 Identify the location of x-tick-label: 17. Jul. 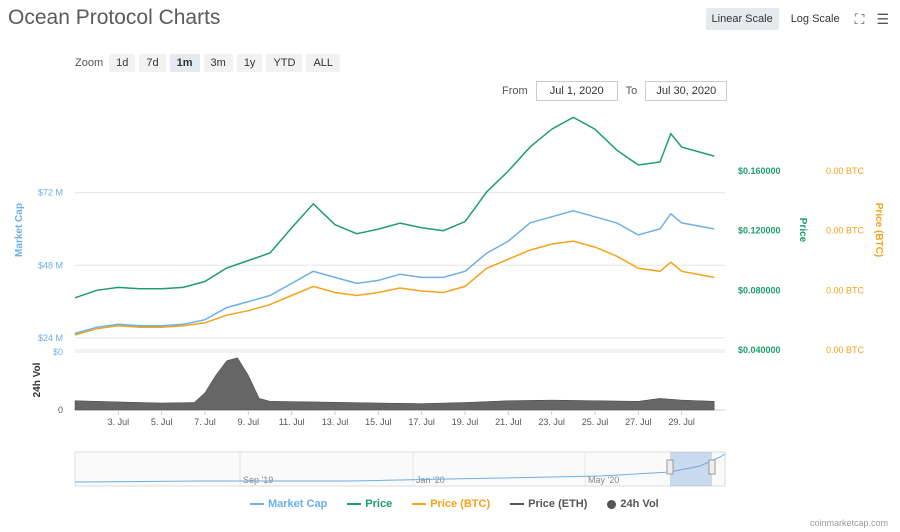
(421, 422).